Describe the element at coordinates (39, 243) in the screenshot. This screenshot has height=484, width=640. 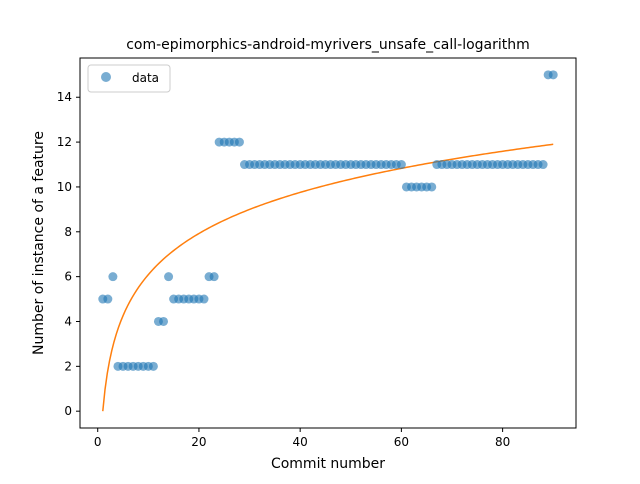
I see `y-axis-label: Number of instance of a feature` at that location.